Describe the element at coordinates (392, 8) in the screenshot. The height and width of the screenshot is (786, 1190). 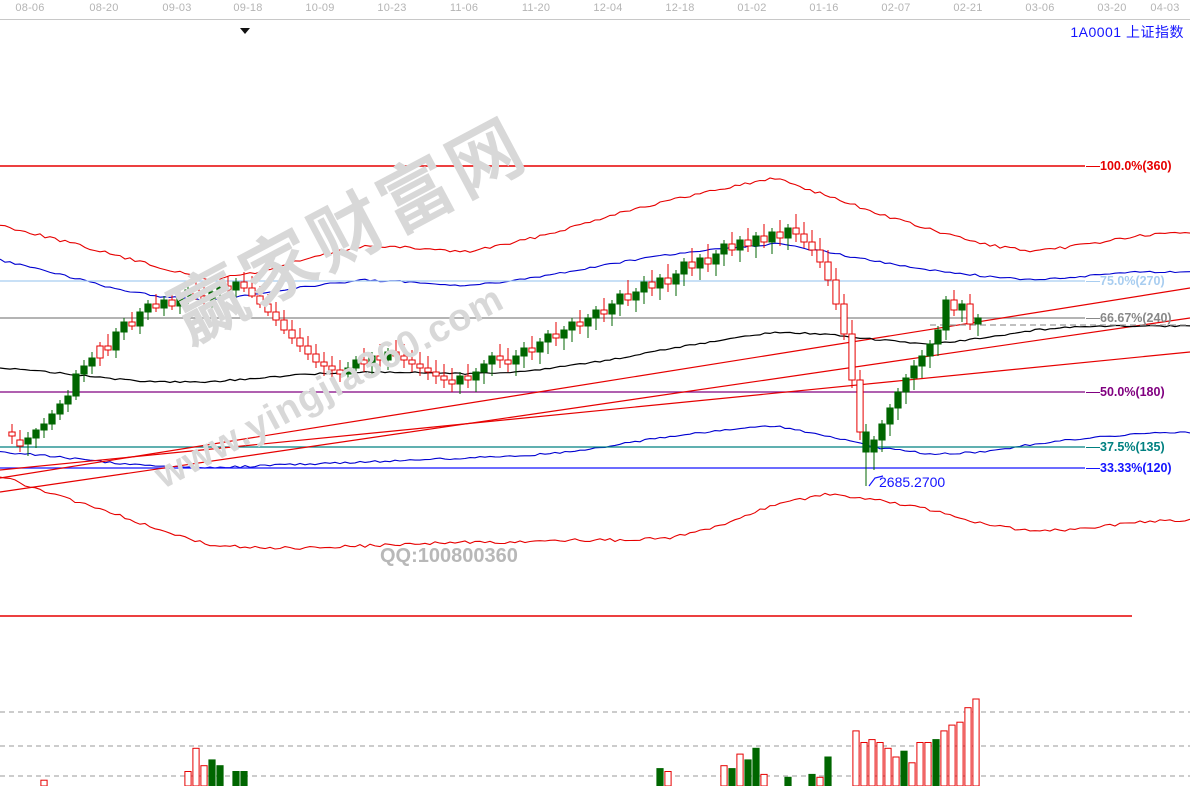
I see `date-tick: 10-23` at that location.